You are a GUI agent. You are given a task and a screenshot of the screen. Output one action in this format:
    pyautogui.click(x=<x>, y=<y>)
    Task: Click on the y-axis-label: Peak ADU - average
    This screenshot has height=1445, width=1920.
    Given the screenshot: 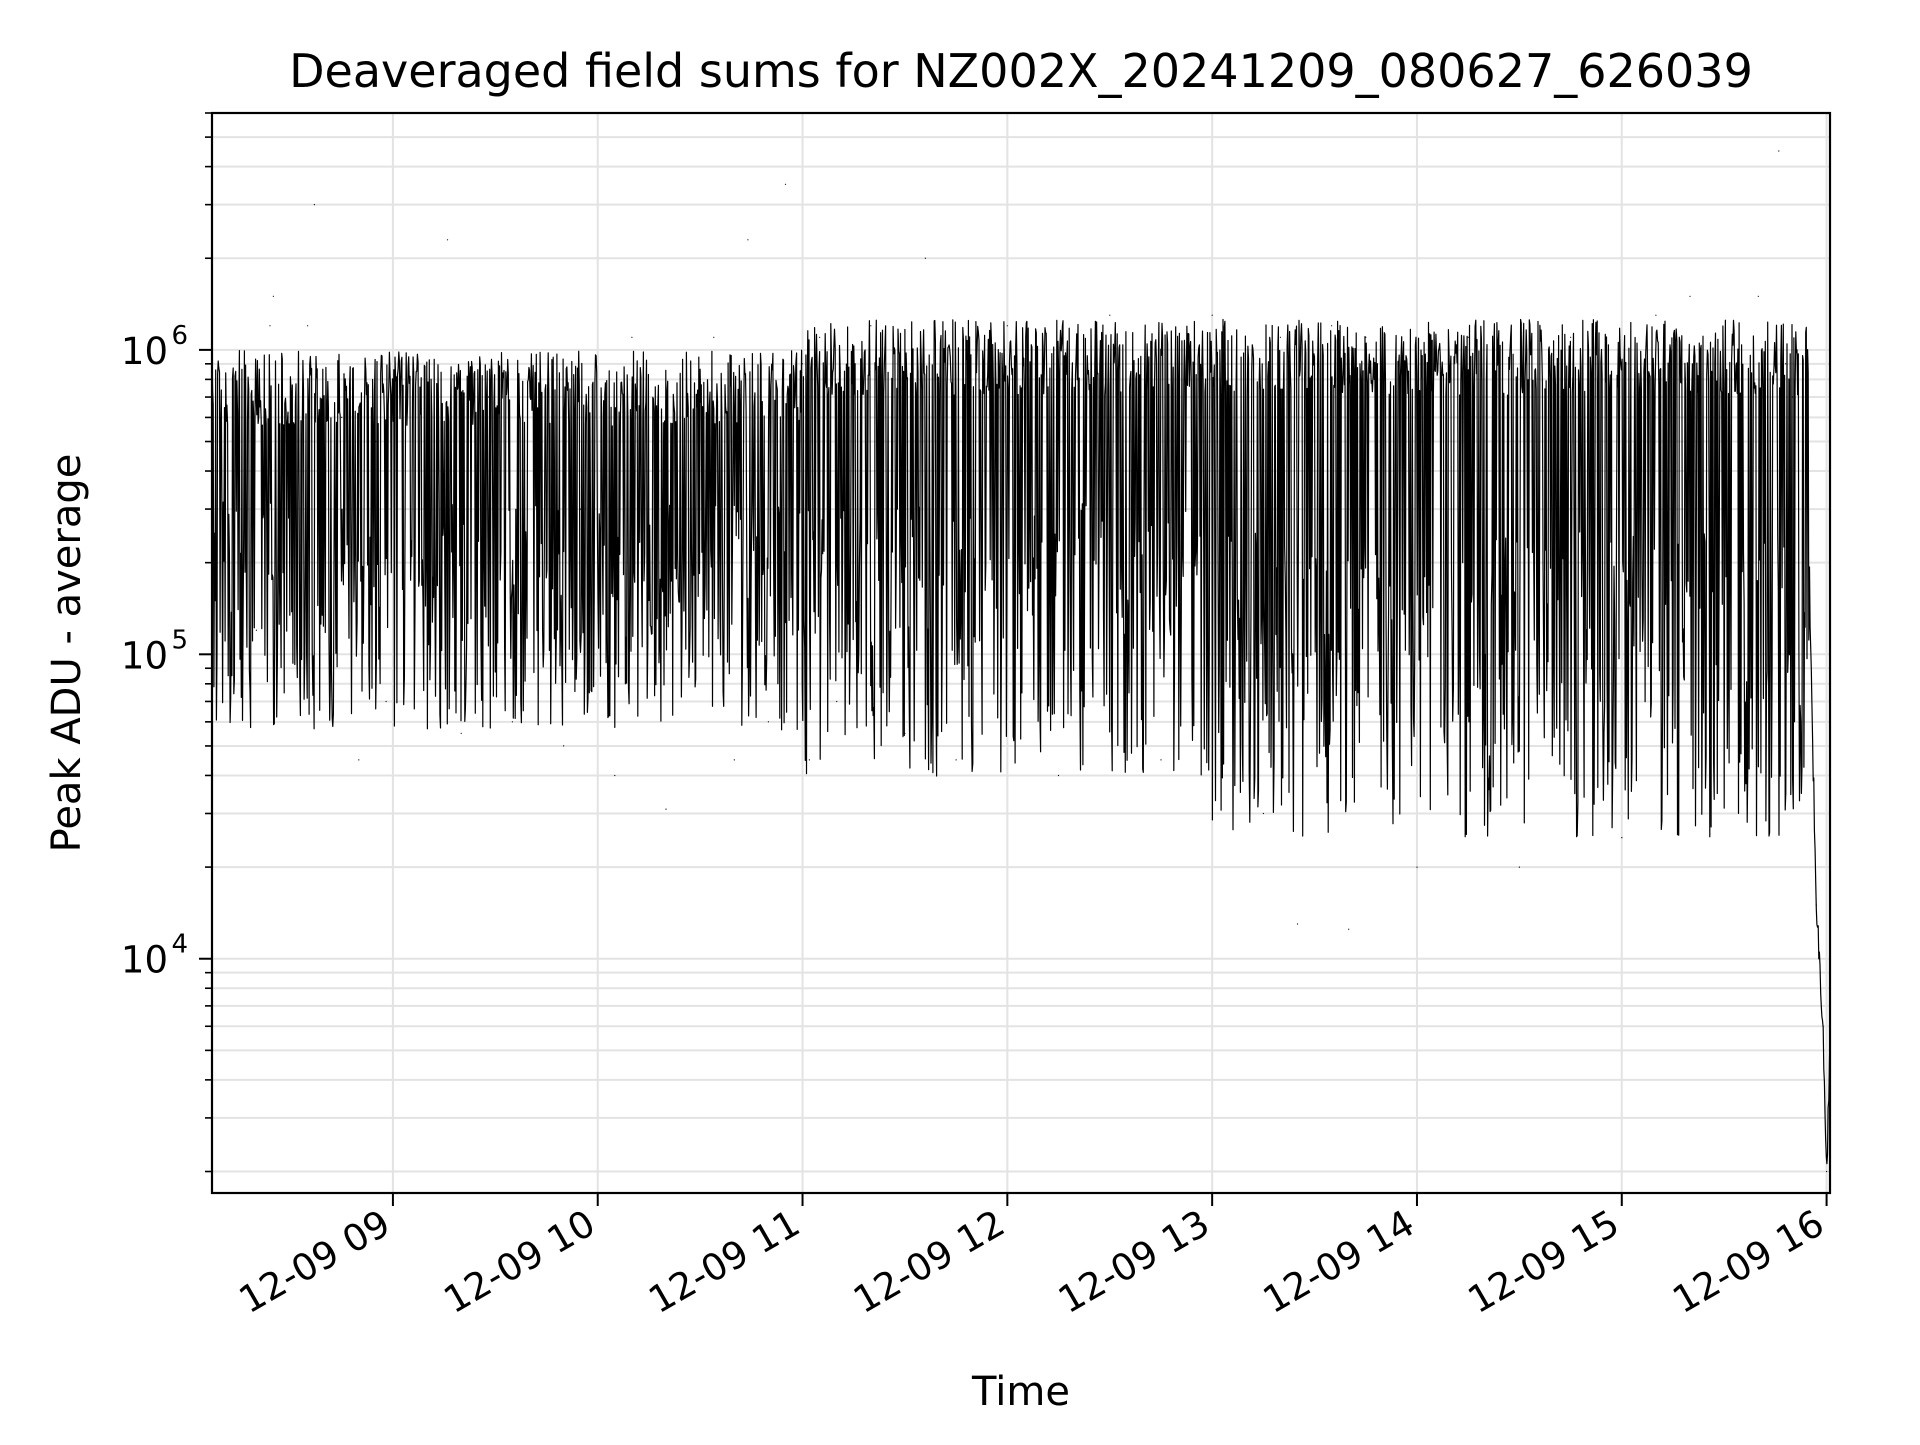 What is the action you would take?
    pyautogui.click(x=67, y=653)
    